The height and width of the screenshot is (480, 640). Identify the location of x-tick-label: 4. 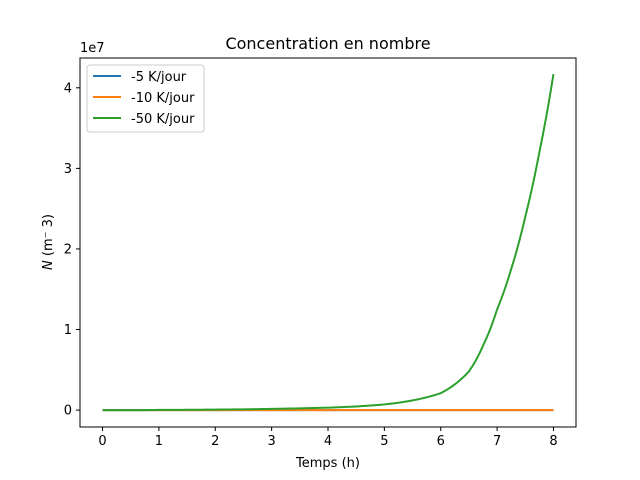
(328, 441).